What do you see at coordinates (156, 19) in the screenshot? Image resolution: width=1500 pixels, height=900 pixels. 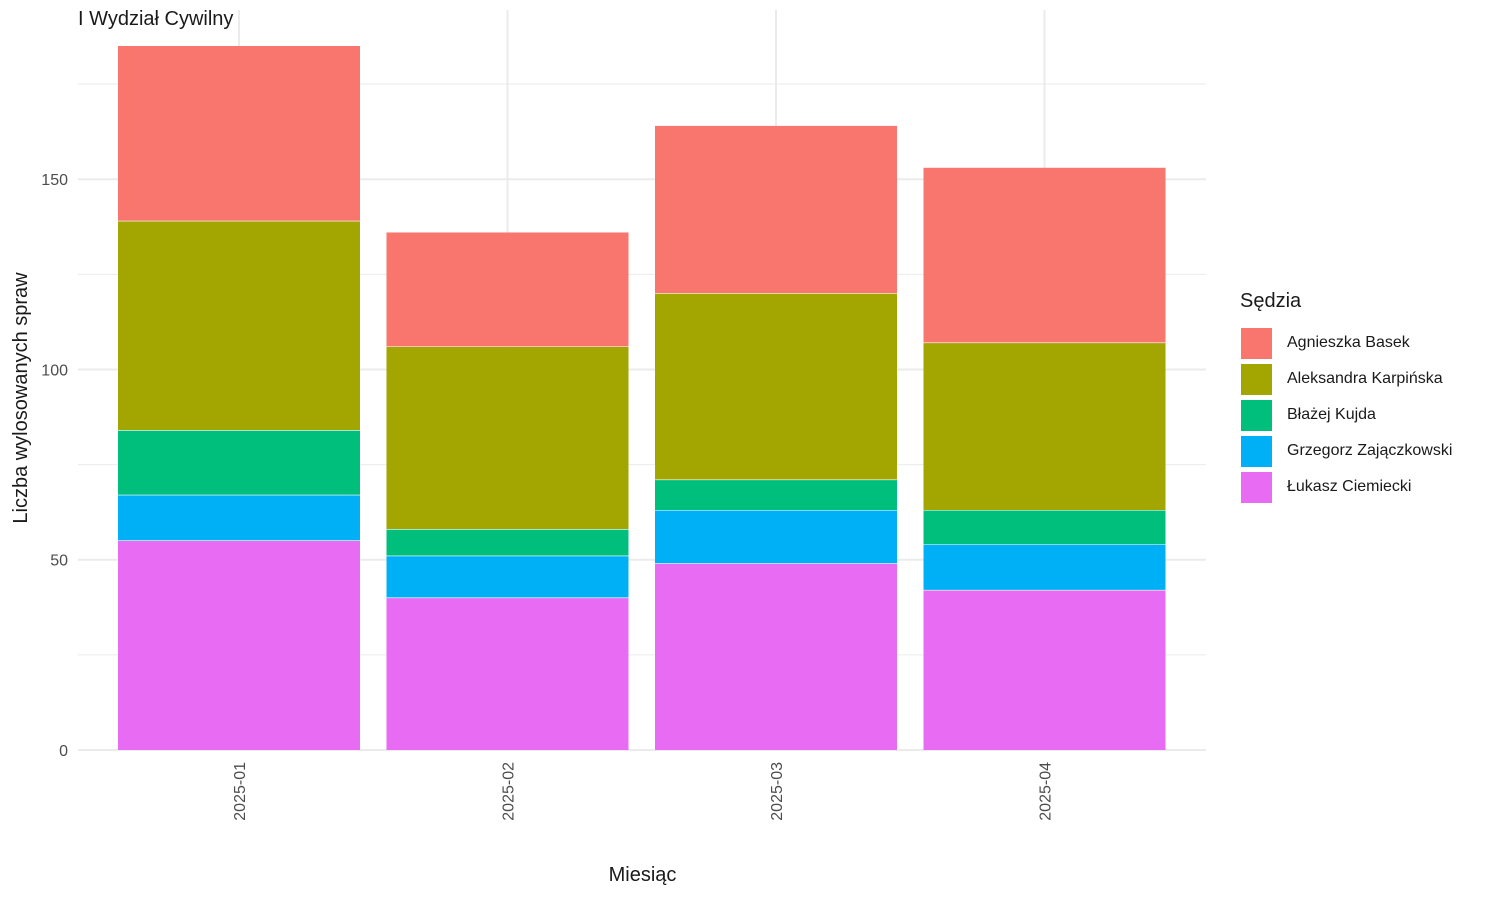 I see `chart-subtitle: I Wydział Cywilny` at bounding box center [156, 19].